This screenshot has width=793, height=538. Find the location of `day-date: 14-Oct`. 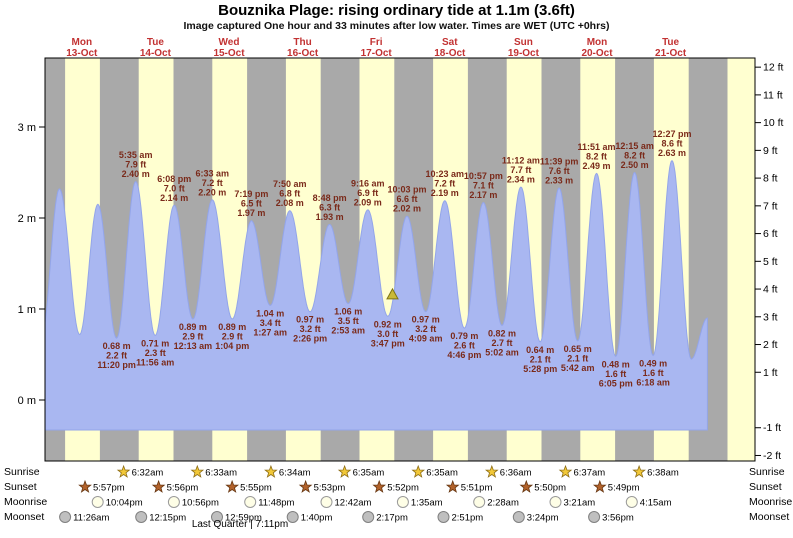

day-date: 14-Oct is located at coordinates (156, 53).